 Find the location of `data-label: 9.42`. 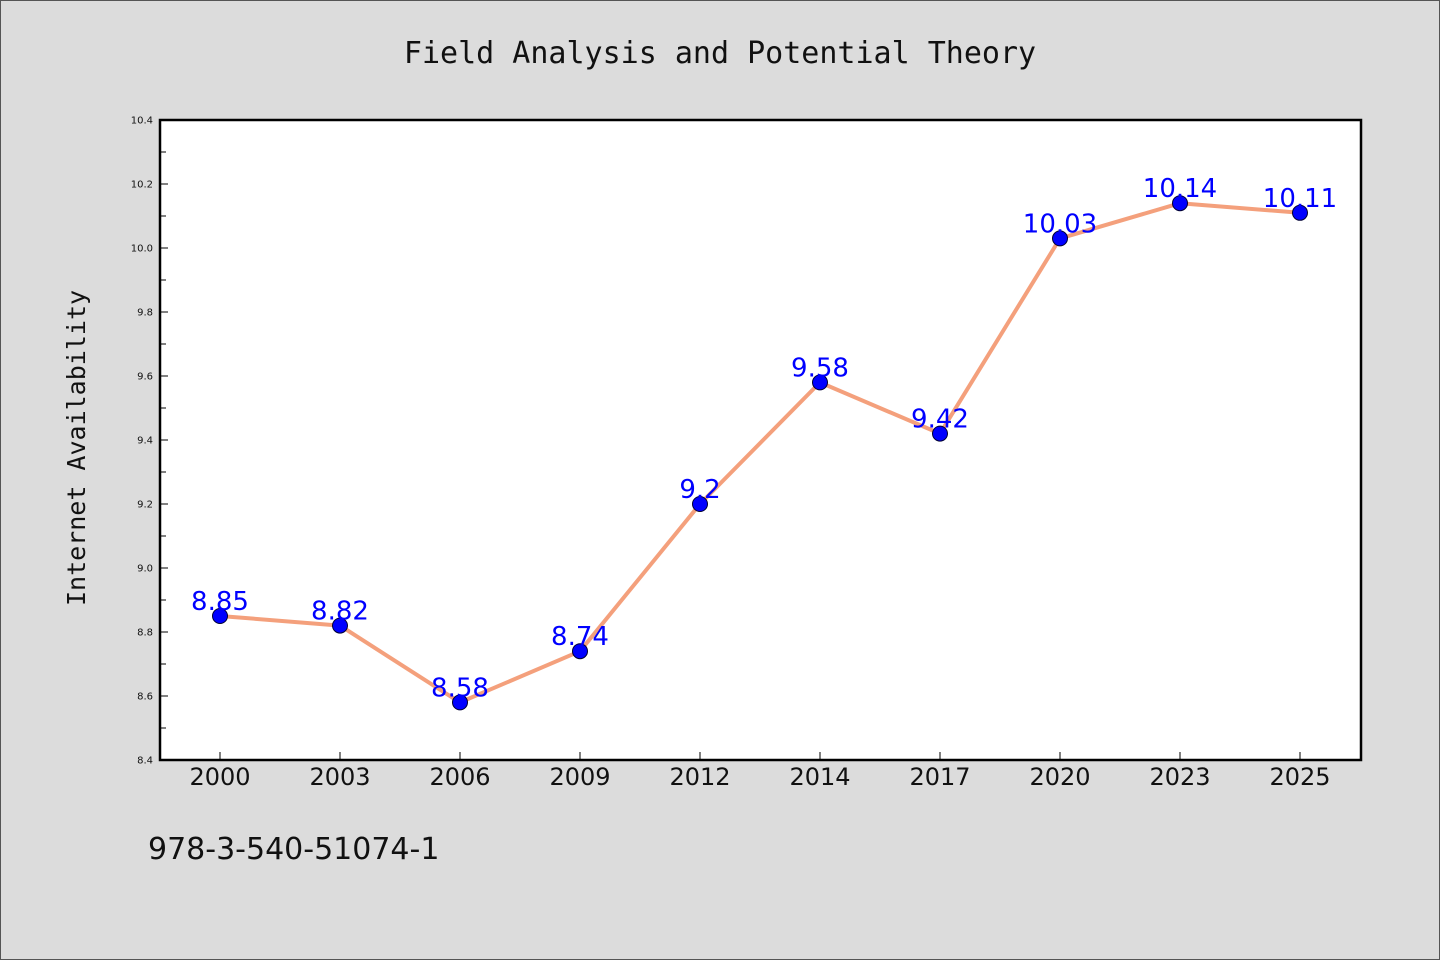

data-label: 9.42 is located at coordinates (940, 420).